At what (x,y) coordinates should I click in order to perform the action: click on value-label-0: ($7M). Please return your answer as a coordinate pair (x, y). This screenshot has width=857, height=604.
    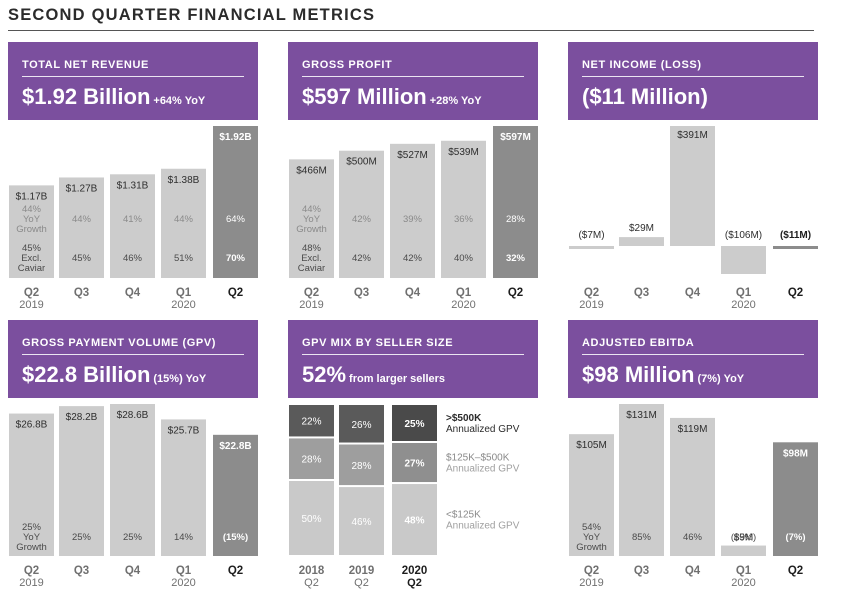
    Looking at the image, I should click on (591, 235).